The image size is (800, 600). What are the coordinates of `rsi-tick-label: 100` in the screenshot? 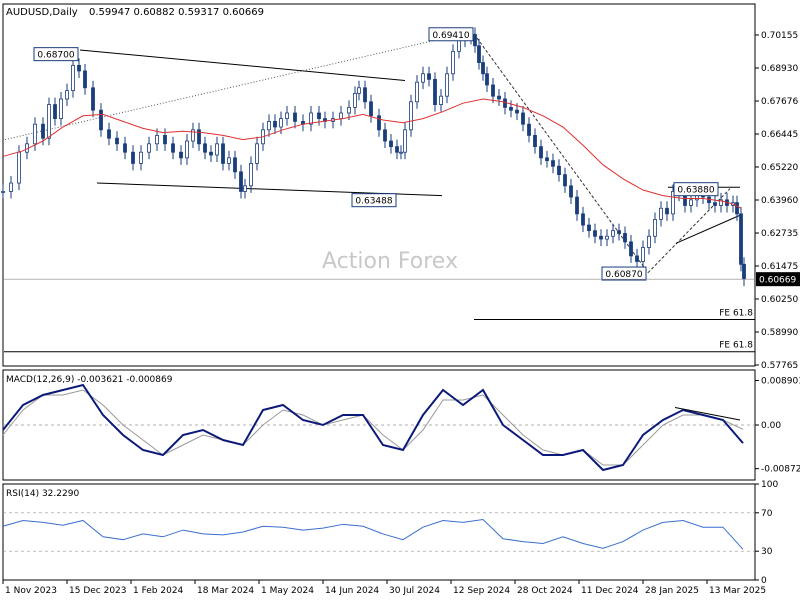 It's located at (769, 485).